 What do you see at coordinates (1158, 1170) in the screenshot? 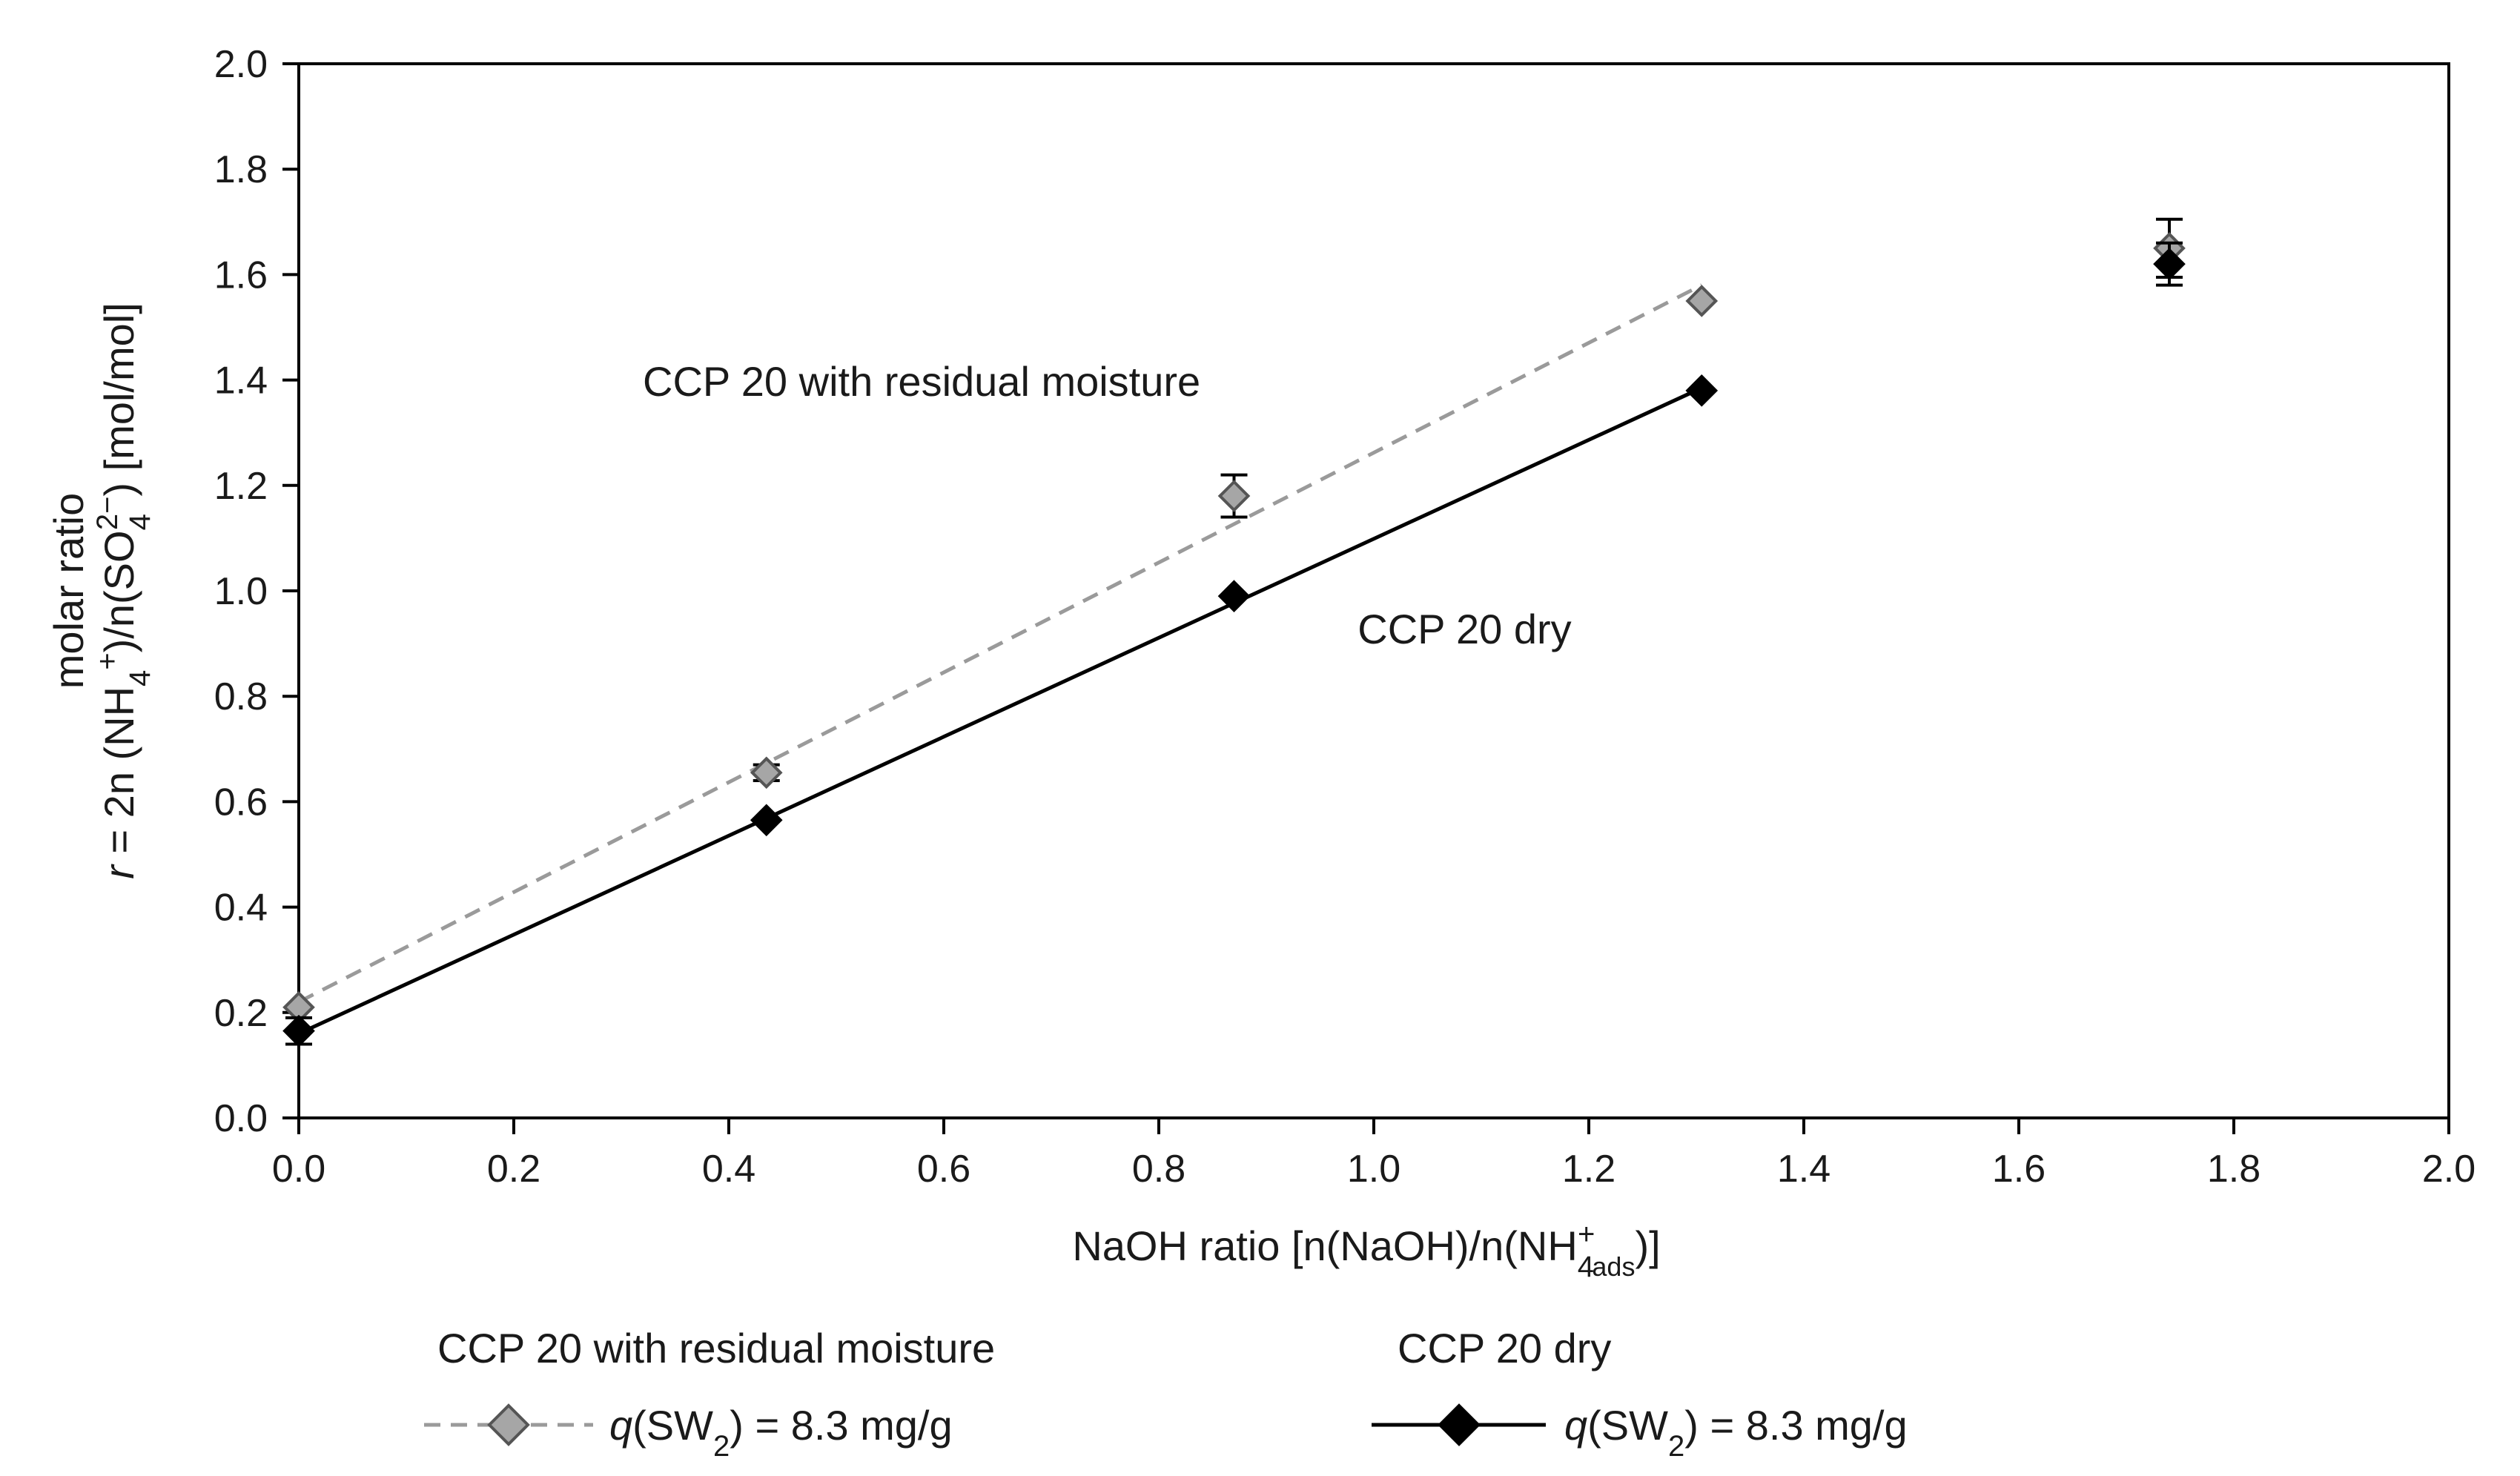
I see `x-tick-label: 0.8` at bounding box center [1158, 1170].